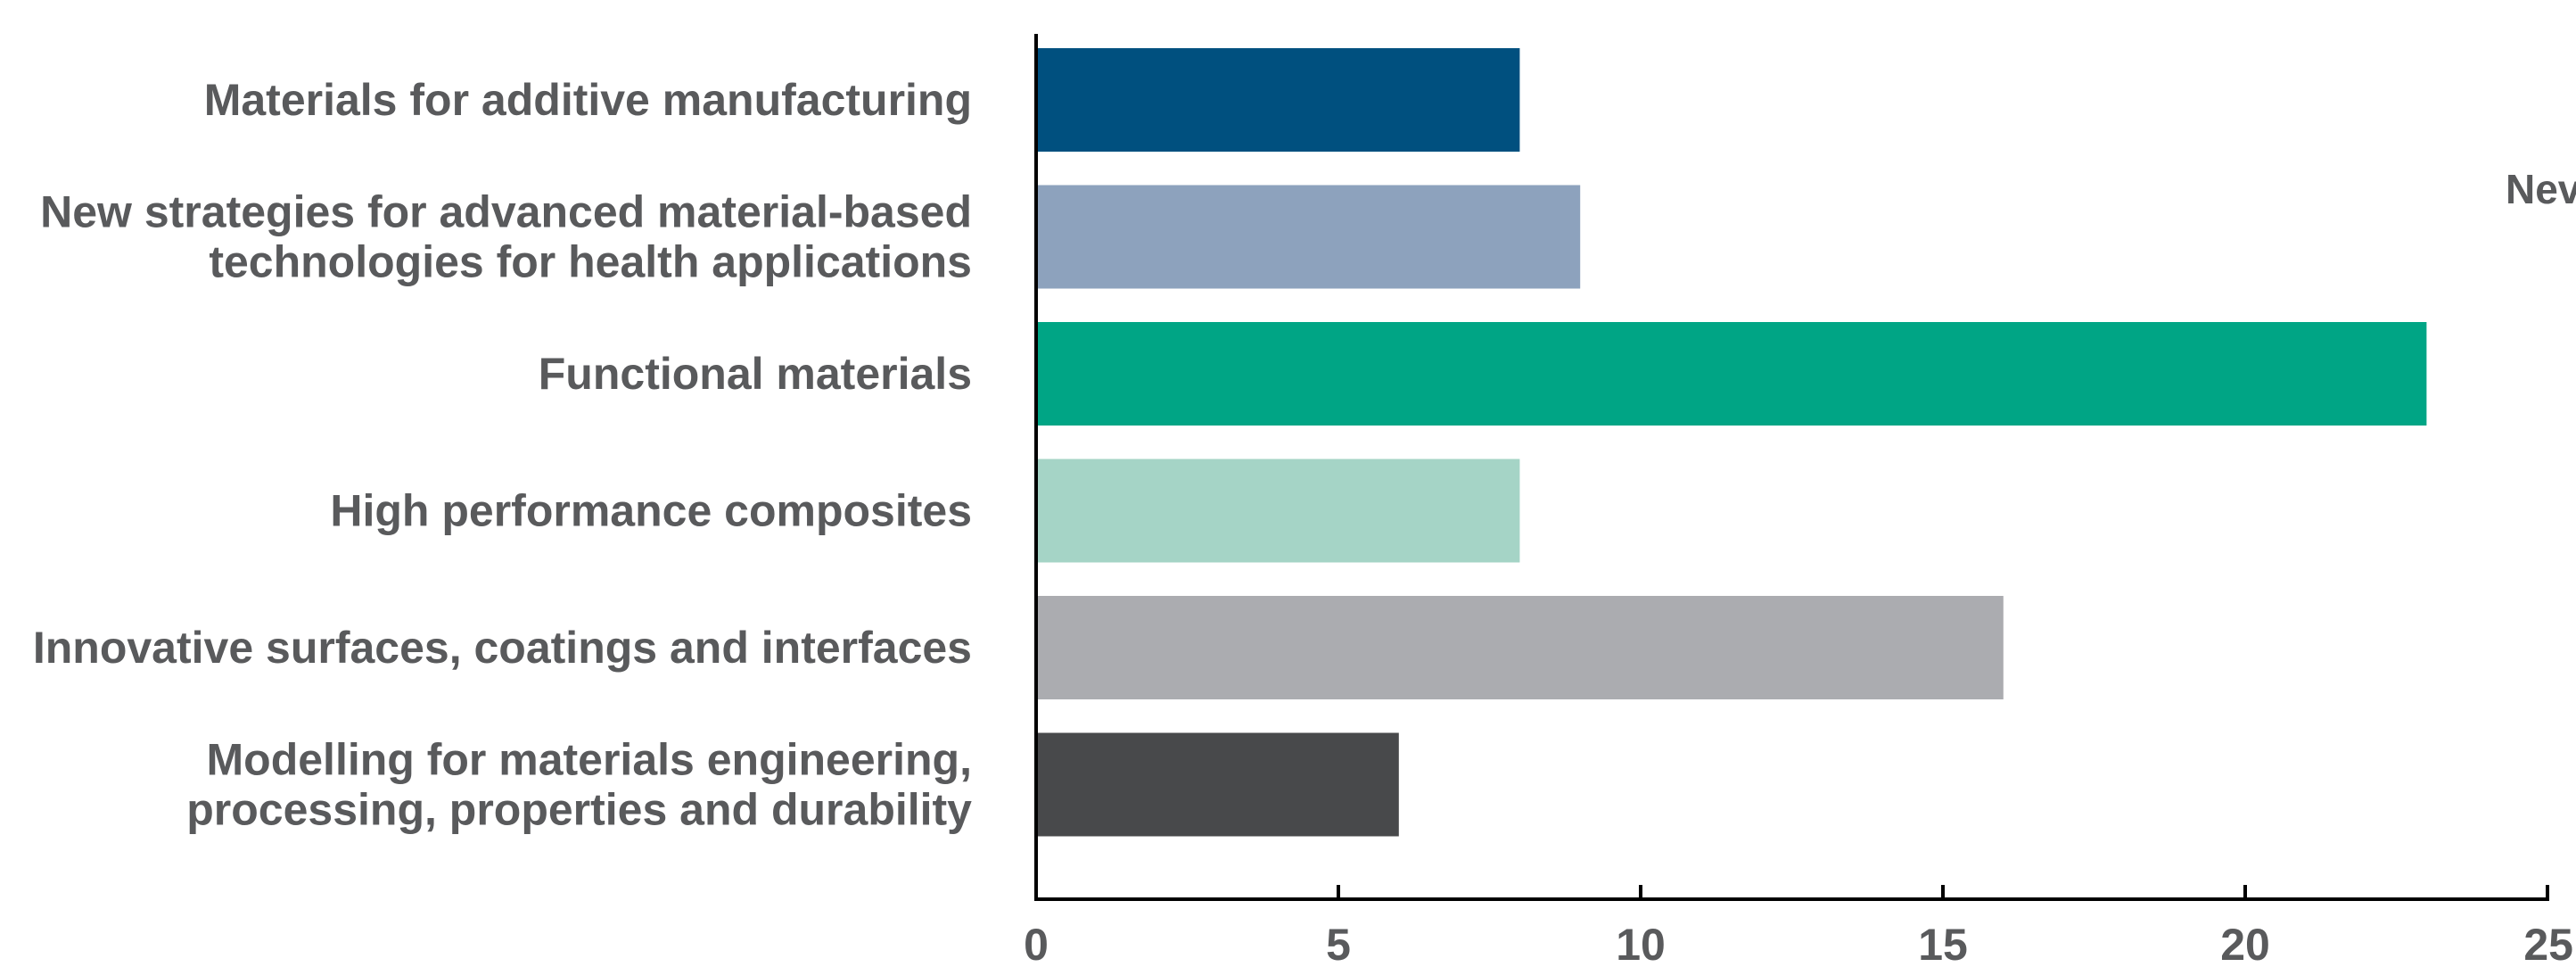  Describe the element at coordinates (2541, 189) in the screenshot. I see `clipped-legend-text: Nev` at that location.